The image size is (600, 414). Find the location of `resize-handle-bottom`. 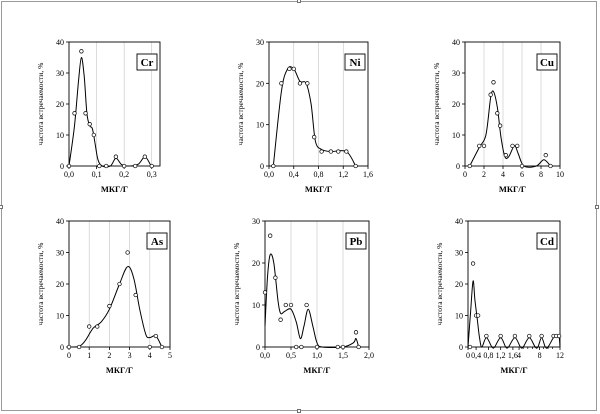

resize-handle-bottom is located at coordinates (299, 411).